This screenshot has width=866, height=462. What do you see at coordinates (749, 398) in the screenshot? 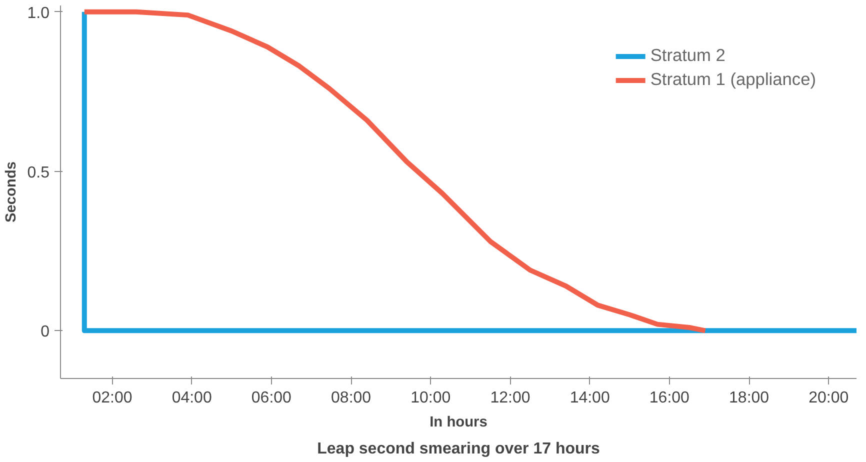
I see `x-tick-label: 18:00` at bounding box center [749, 398].